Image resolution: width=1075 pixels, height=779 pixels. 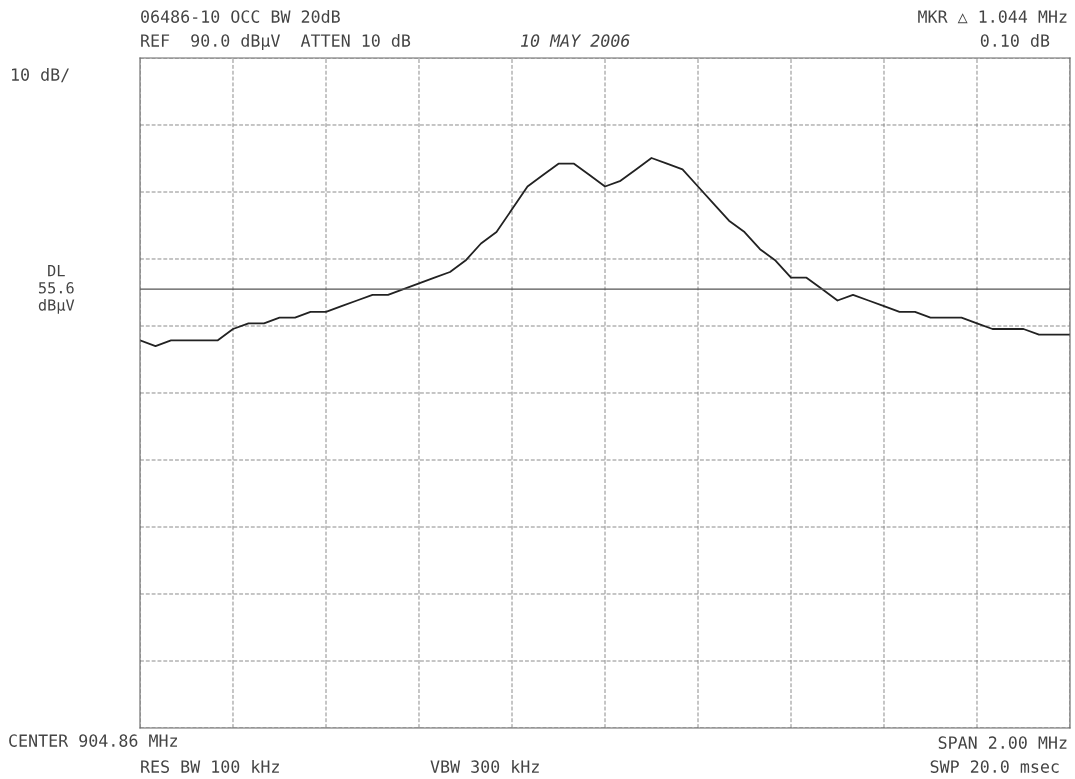 I want to click on text: MKR △ 1.044 MHz, so click(x=992, y=17).